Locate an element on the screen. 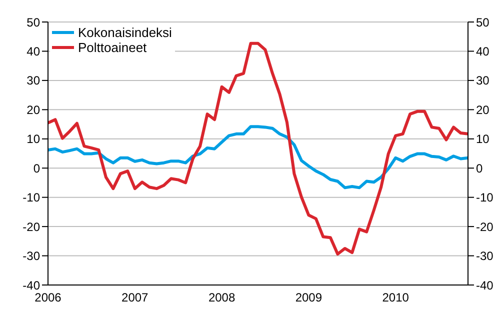  x-tick-label: 2008 is located at coordinates (222, 297).